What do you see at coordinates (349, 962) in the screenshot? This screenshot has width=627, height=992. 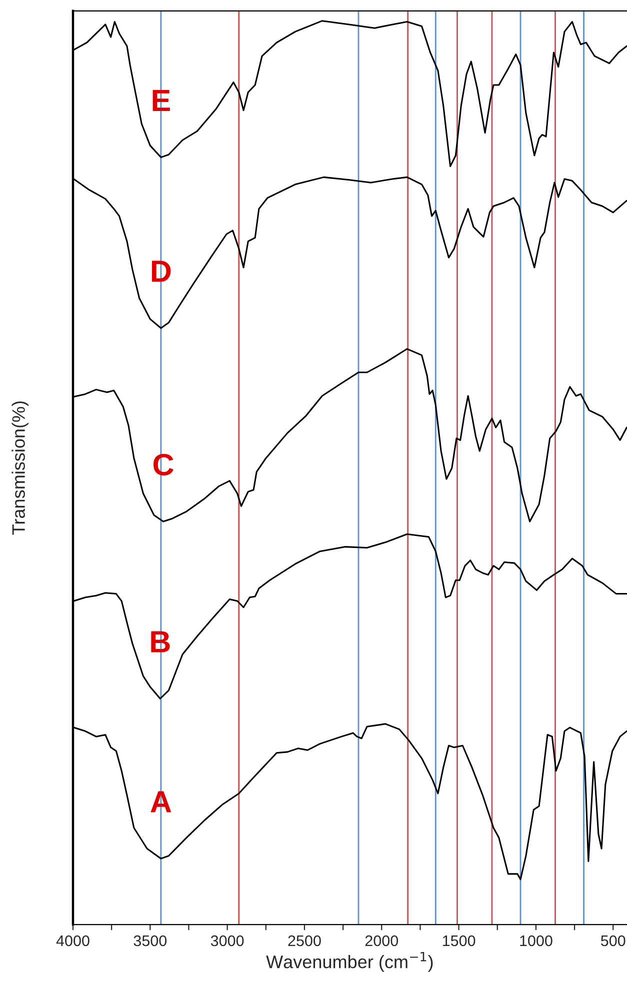 I see `x-axis-title: Wavenumber (cm$^{−1}$)` at bounding box center [349, 962].